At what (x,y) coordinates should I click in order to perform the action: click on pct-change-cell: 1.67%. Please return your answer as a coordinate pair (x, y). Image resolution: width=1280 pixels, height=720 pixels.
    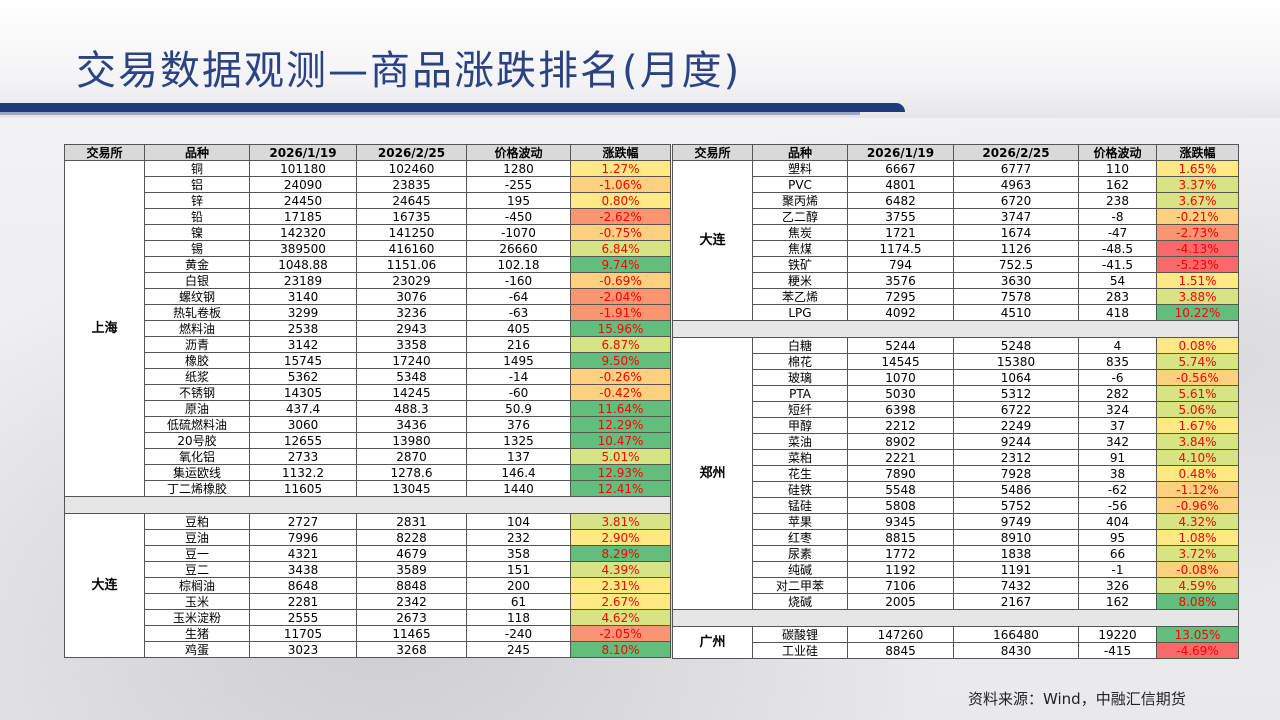
    Looking at the image, I should click on (1197, 425).